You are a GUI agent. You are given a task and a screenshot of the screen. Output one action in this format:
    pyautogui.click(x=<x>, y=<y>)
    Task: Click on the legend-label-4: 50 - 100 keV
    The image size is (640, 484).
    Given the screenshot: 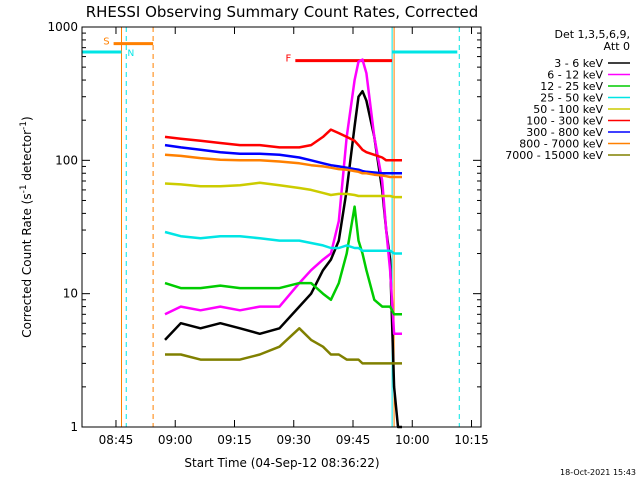 What is the action you would take?
    pyautogui.click(x=568, y=109)
    